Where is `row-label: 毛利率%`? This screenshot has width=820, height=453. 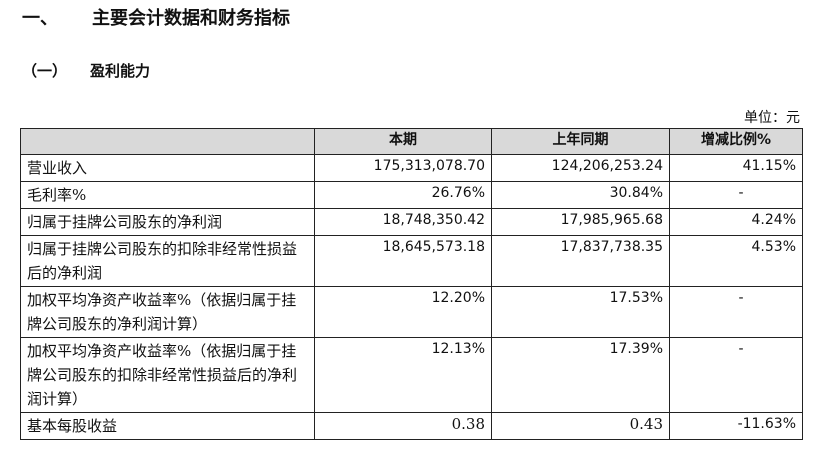 row-label: 毛利率% is located at coordinates (167, 195).